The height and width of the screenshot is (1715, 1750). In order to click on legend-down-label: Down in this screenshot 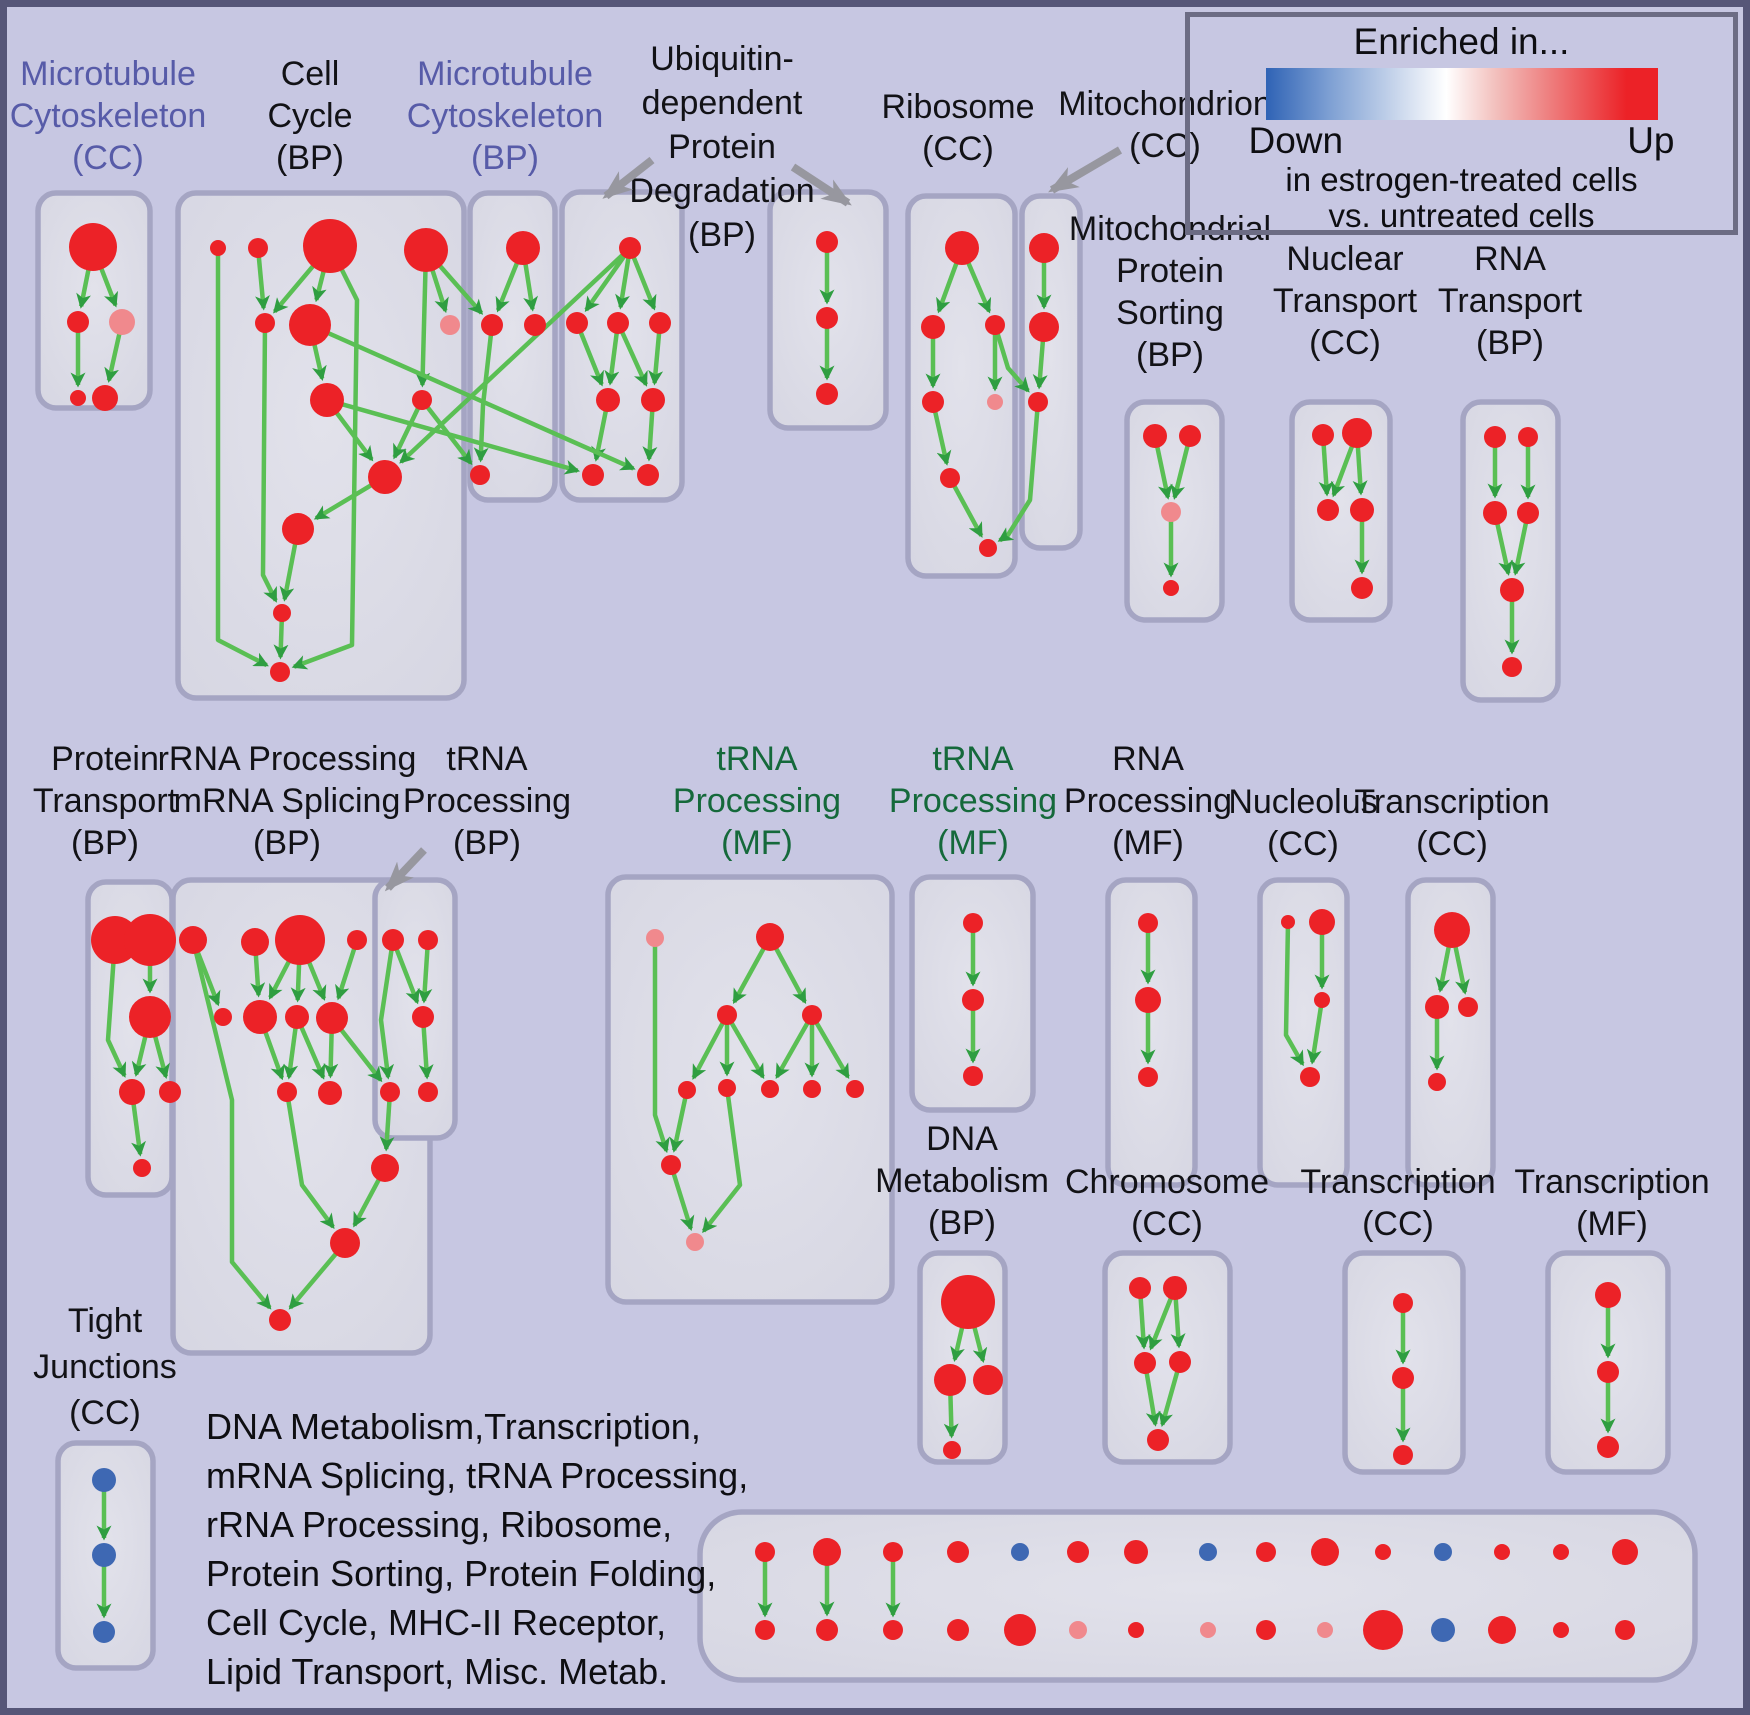, I will do `click(1296, 140)`.